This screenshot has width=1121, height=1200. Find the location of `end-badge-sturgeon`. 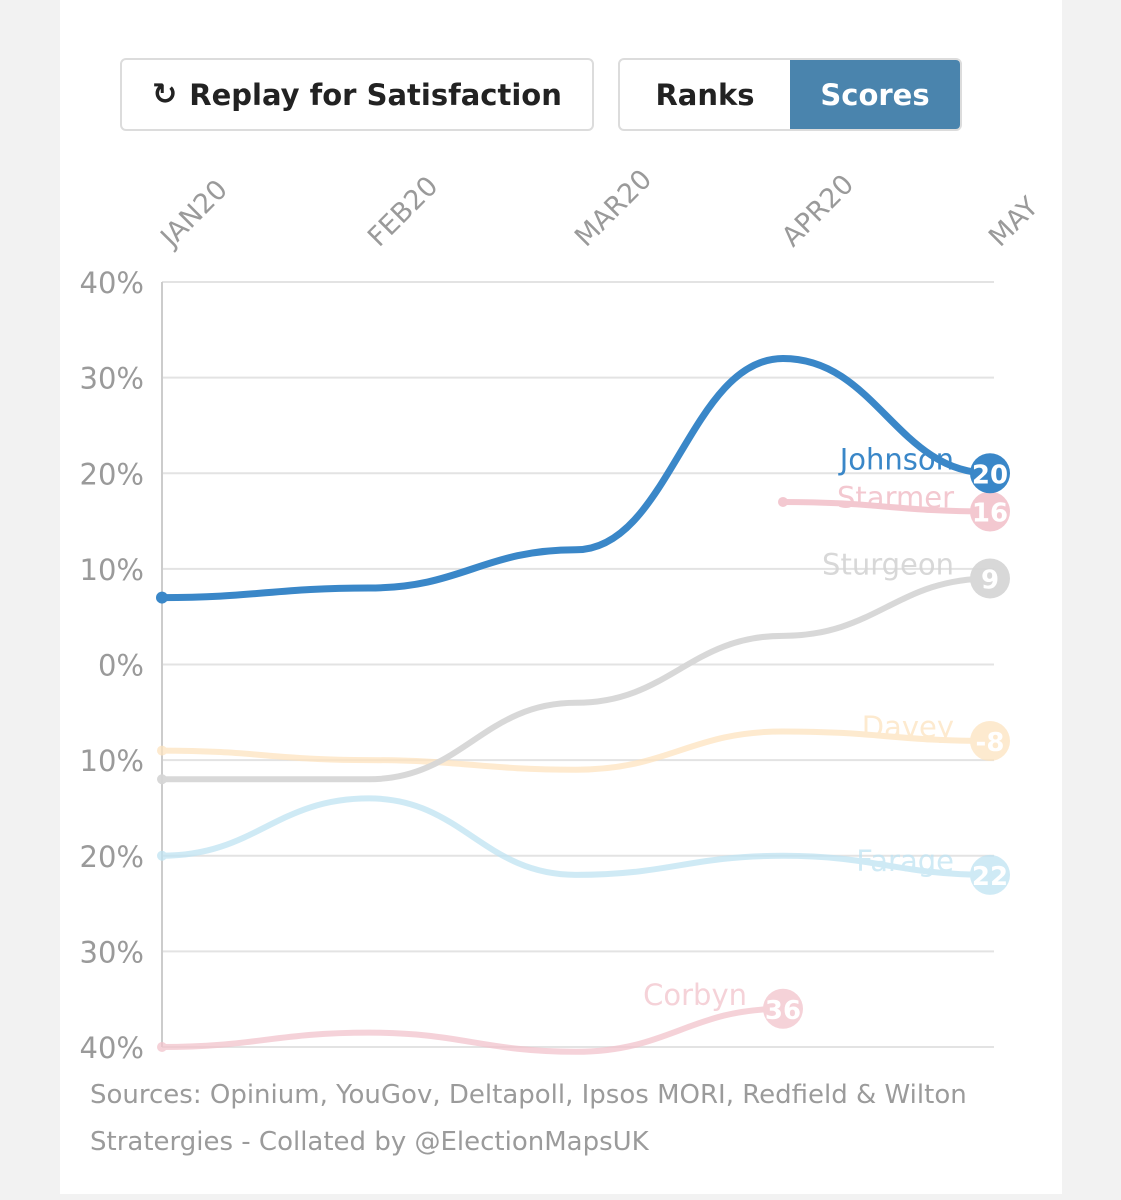

end-badge-sturgeon is located at coordinates (990, 578).